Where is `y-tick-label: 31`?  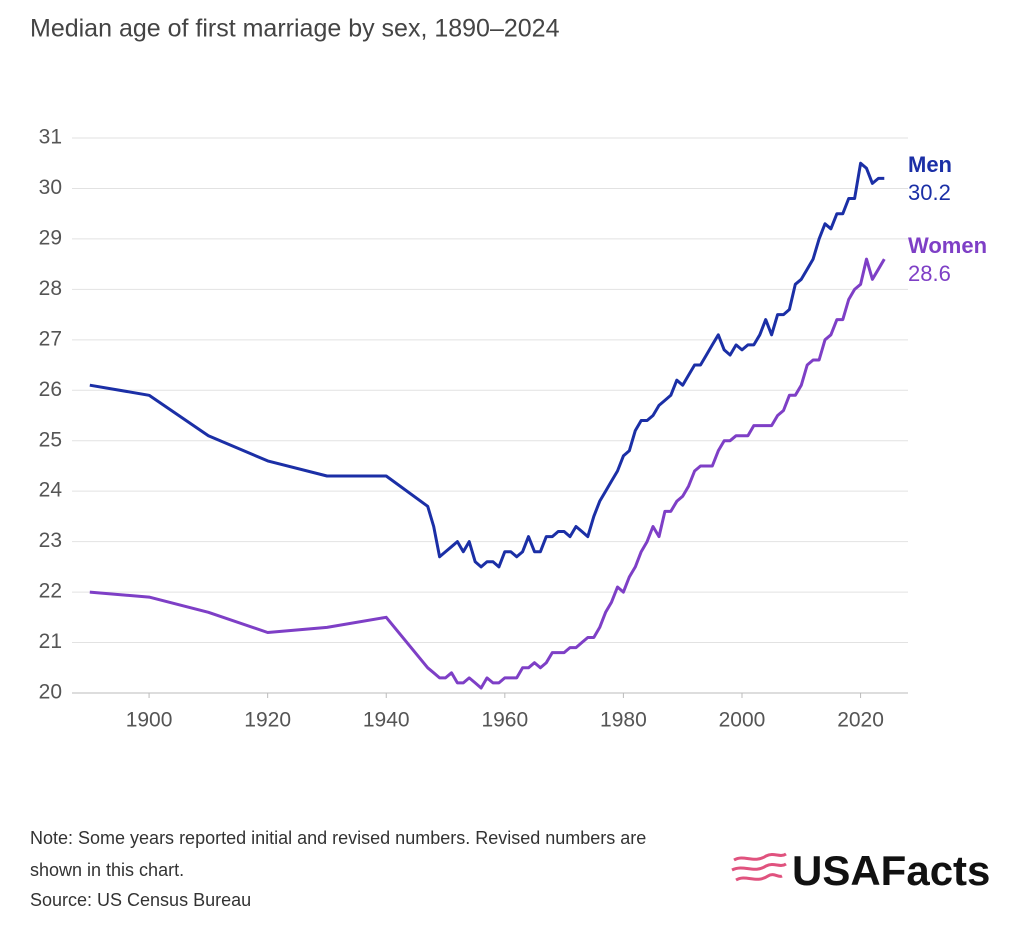 y-tick-label: 31 is located at coordinates (50, 137).